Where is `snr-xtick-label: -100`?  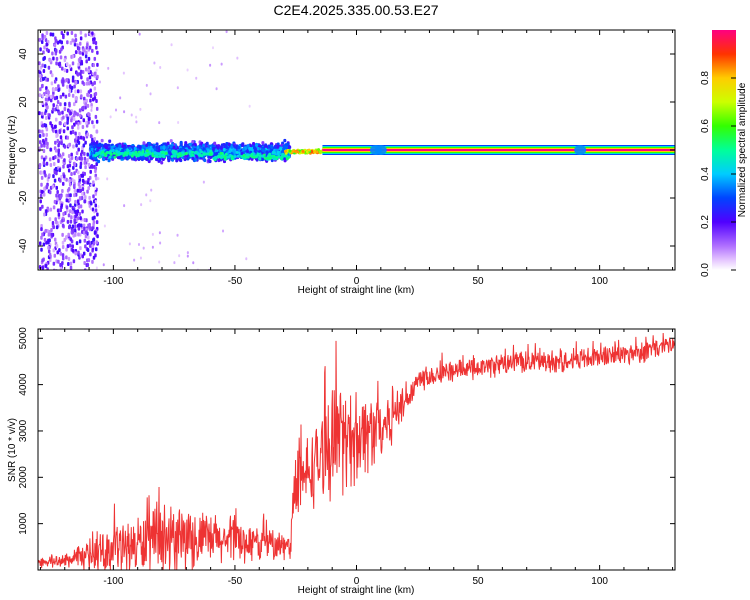
snr-xtick-label: -100 is located at coordinates (113, 581).